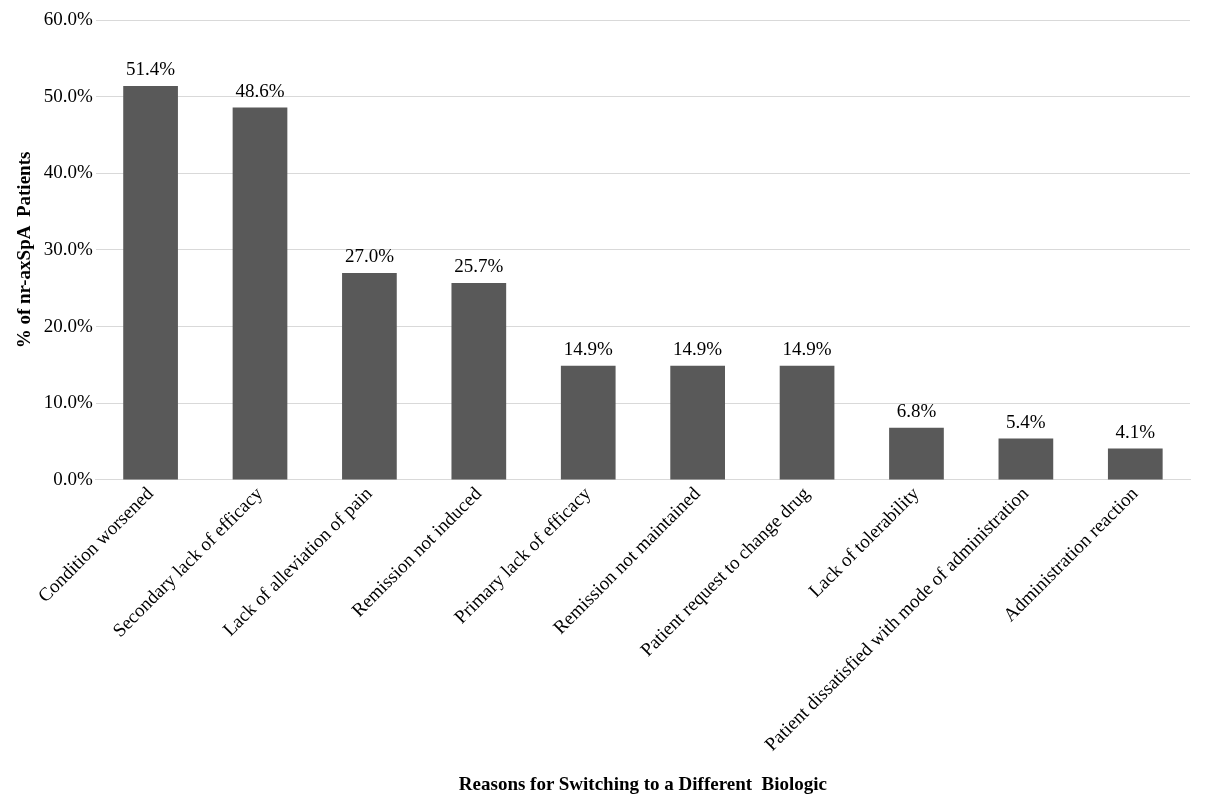 The image size is (1205, 805). Describe the element at coordinates (68, 248) in the screenshot. I see `y-tick-label: 30.0%` at that location.